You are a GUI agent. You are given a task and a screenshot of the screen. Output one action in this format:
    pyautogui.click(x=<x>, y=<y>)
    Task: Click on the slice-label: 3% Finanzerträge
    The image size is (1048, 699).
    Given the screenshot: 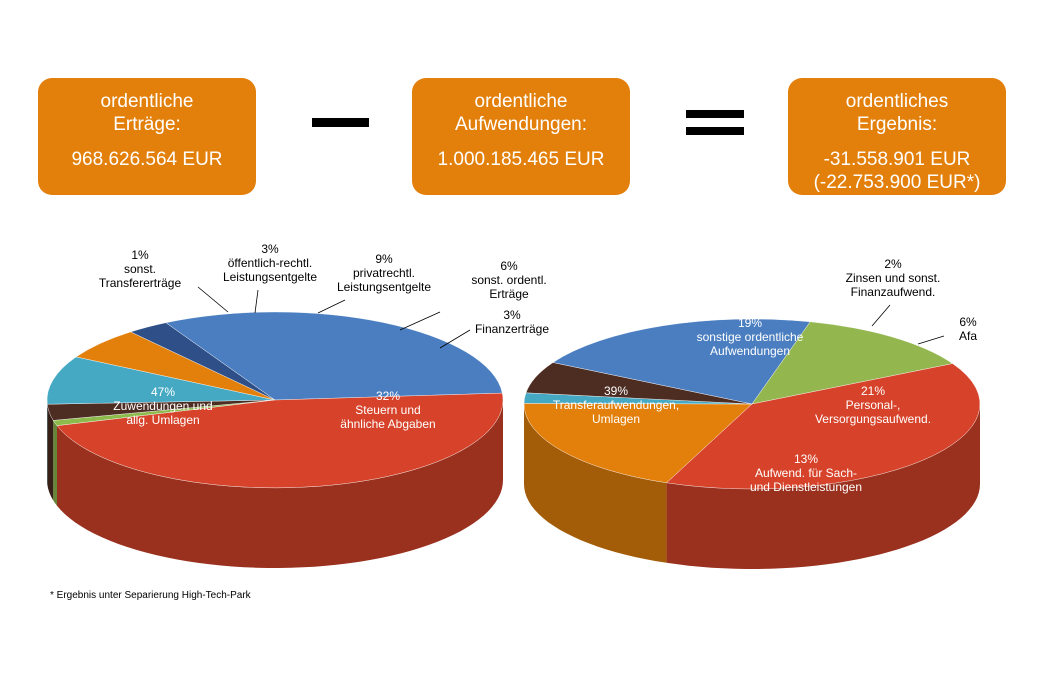 What is the action you would take?
    pyautogui.click(x=512, y=322)
    